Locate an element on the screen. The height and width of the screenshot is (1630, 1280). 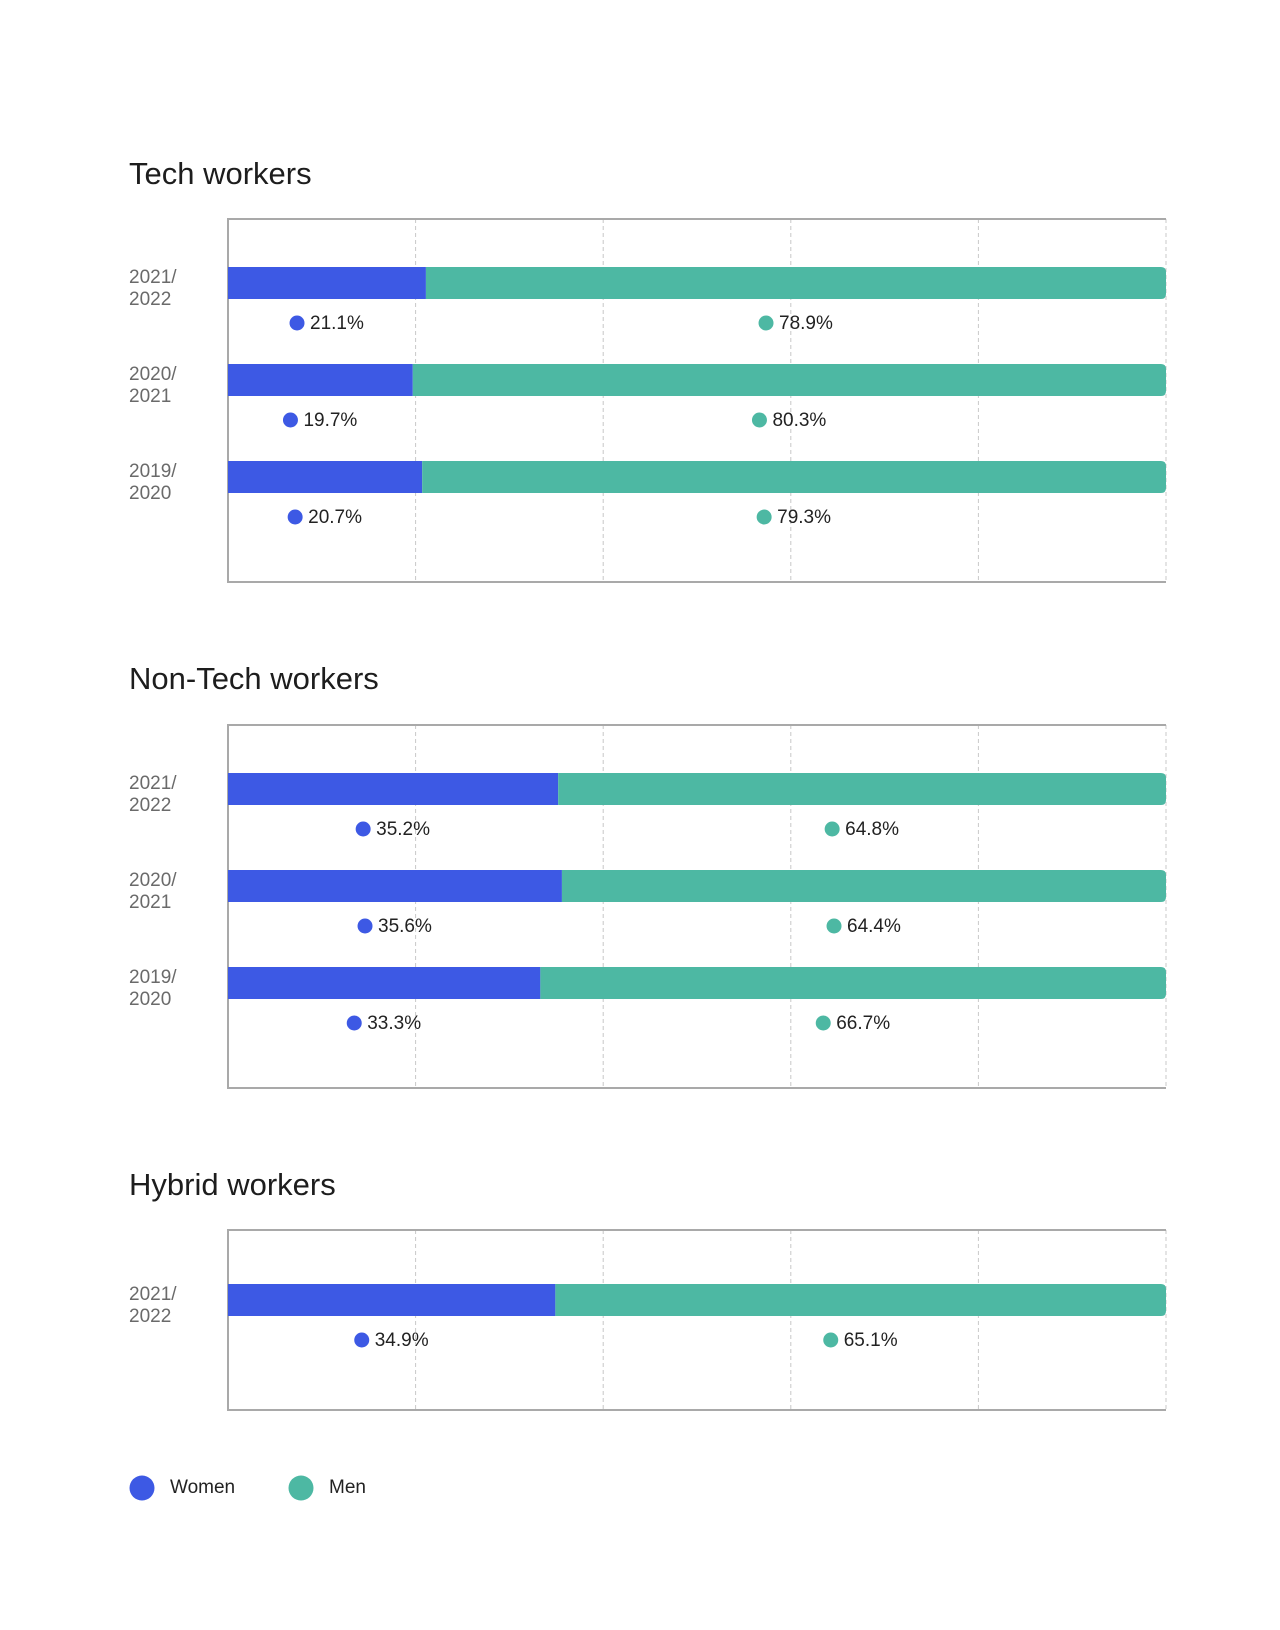
value-label: 80.3% is located at coordinates (799, 420).